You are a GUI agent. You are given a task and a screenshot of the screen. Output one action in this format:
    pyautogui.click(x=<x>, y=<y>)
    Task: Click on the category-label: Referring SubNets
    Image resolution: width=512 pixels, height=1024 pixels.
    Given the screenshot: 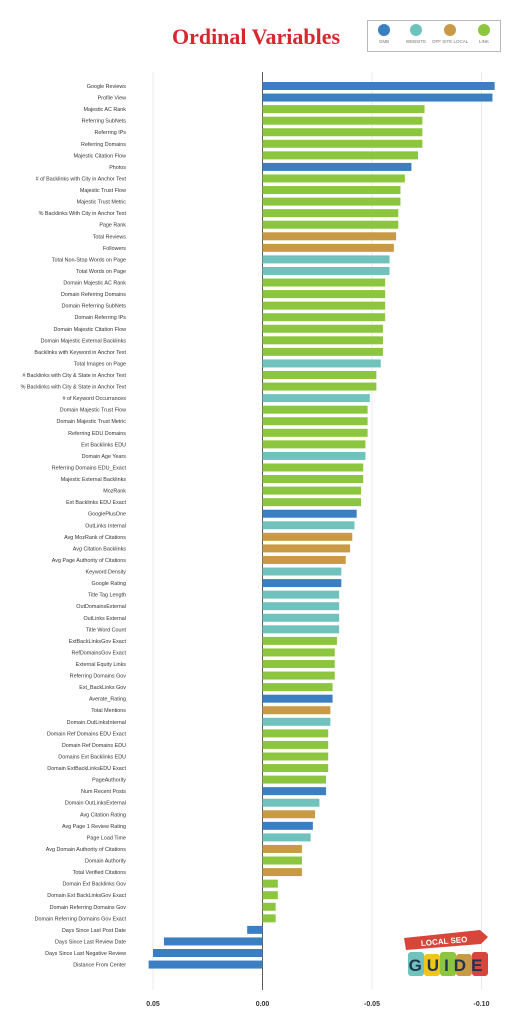 What is the action you would take?
    pyautogui.click(x=104, y=122)
    